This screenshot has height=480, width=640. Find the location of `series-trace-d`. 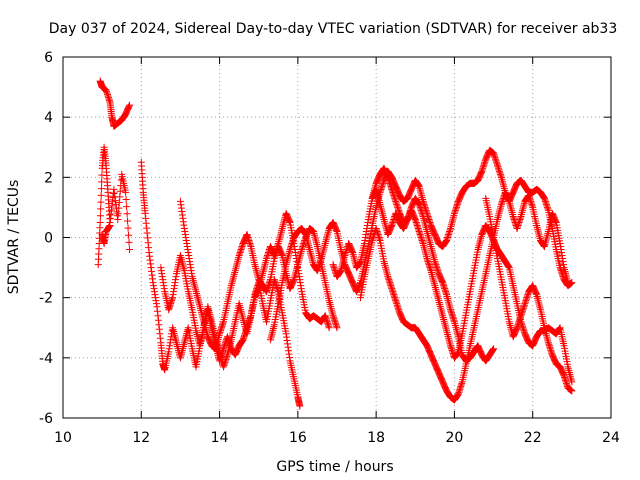

series-trace-d is located at coordinates (220, 284).